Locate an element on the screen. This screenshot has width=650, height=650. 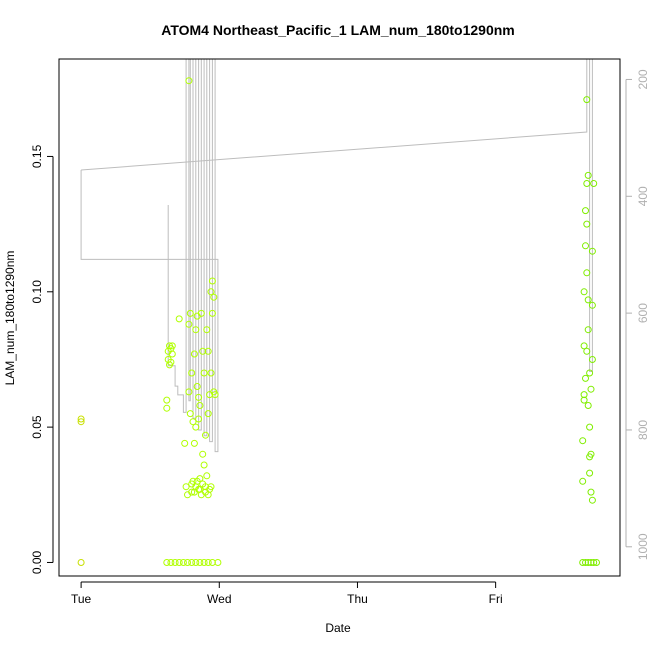
y2-tick-label: 800 is located at coordinates (643, 430).